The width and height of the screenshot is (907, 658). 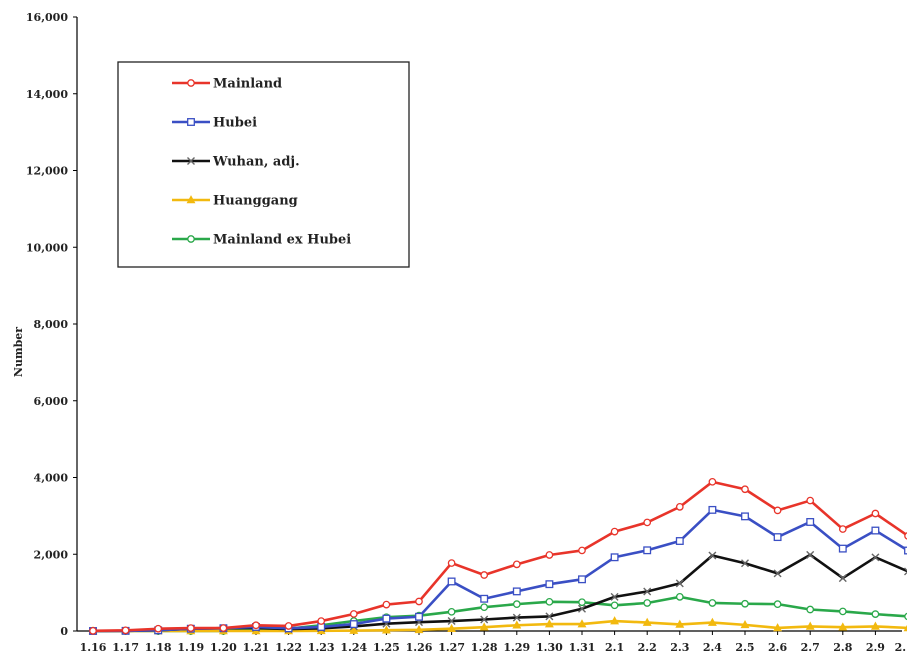 I want to click on legend-item: Huanggang, so click(x=235, y=201).